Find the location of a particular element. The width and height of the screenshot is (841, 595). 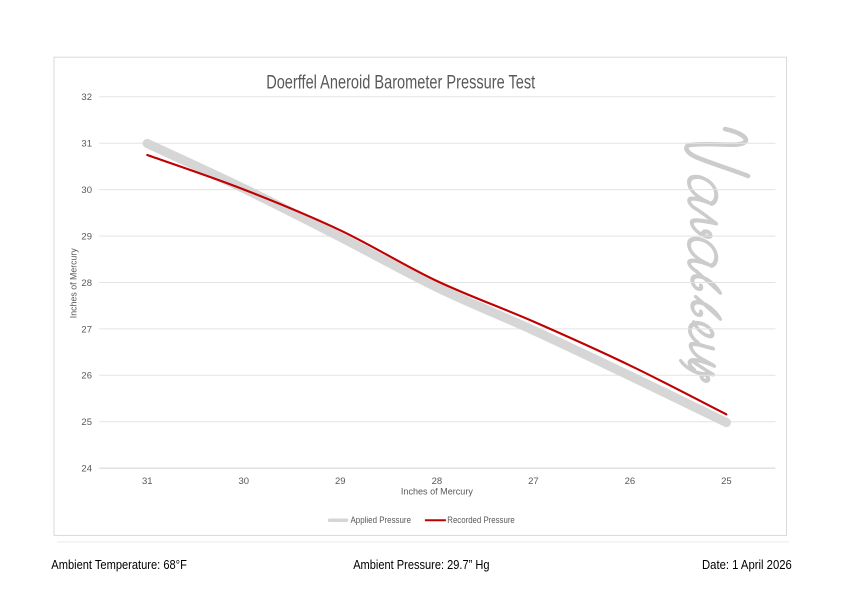

svg-text: Recorded Pressure is located at coordinates (481, 520).